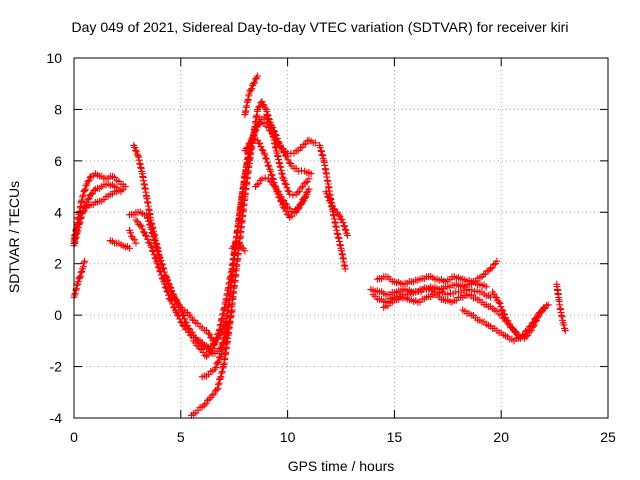 This screenshot has width=640, height=480. I want to click on y-axis-label: SDTVAR / TECUs, so click(14, 237).